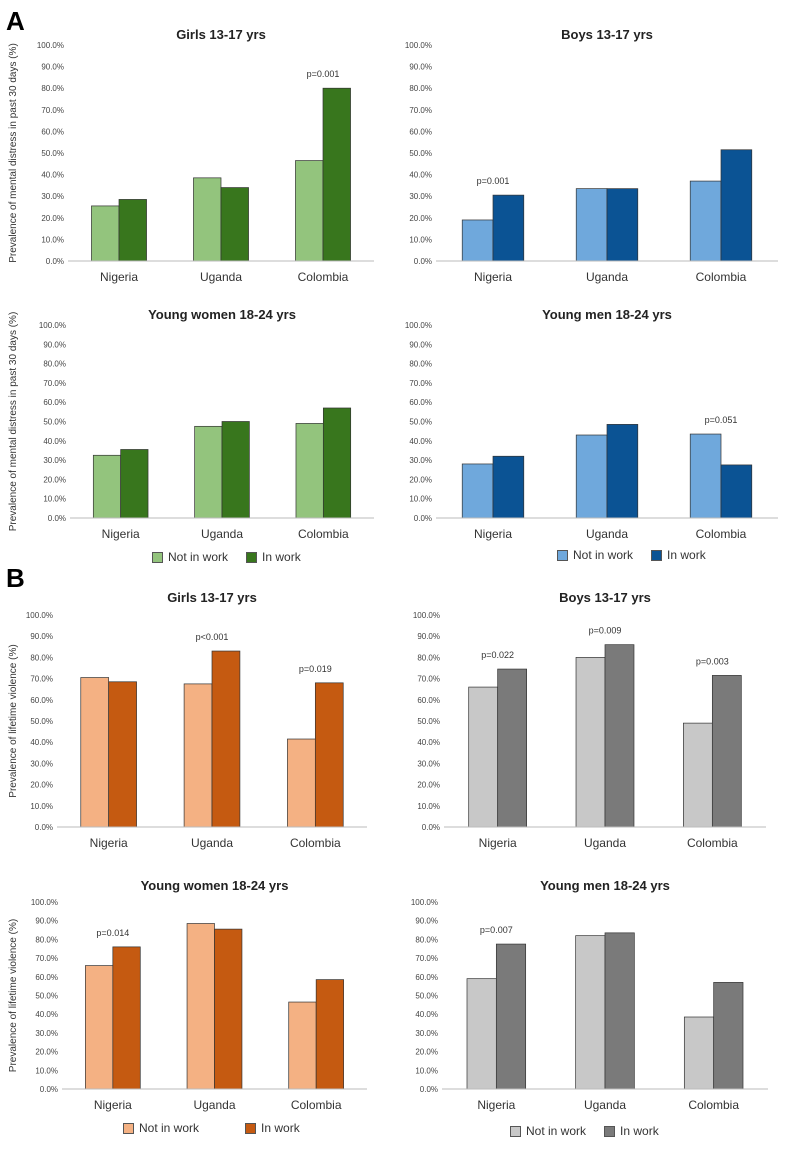 This screenshot has width=800, height=1157. What do you see at coordinates (52, 218) in the screenshot?
I see `y-tick-label: 20.0%` at bounding box center [52, 218].